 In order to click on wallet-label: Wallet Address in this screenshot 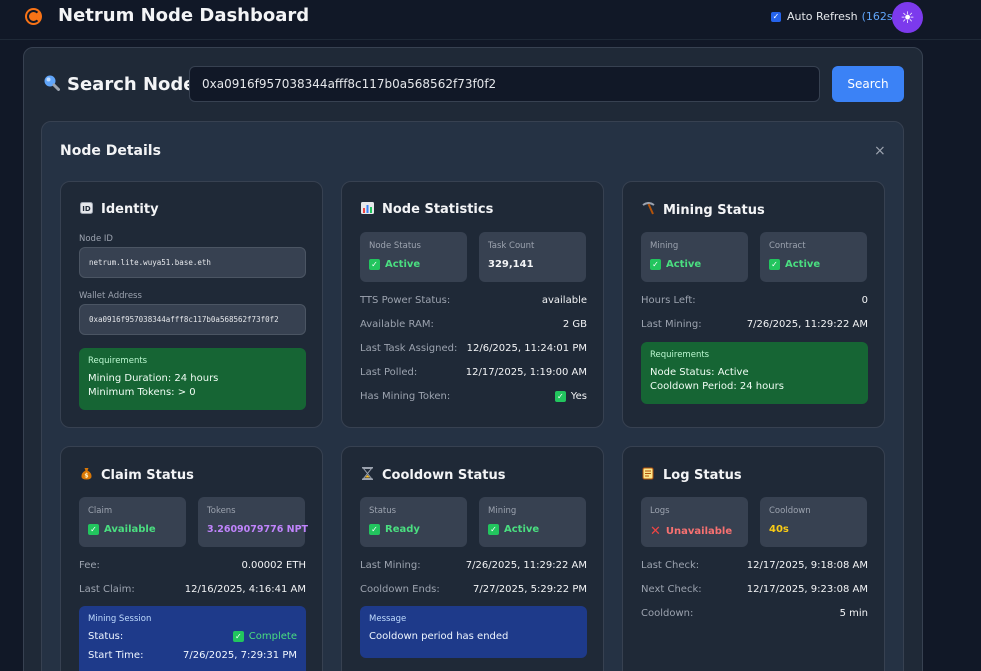, I will do `click(110, 296)`.